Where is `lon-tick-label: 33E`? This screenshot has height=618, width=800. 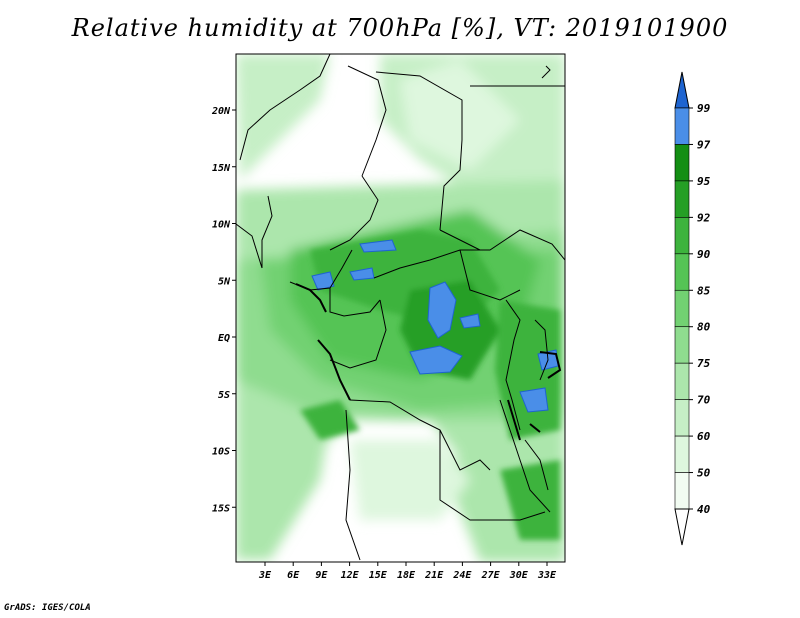 lon-tick-label: 33E is located at coordinates (547, 575).